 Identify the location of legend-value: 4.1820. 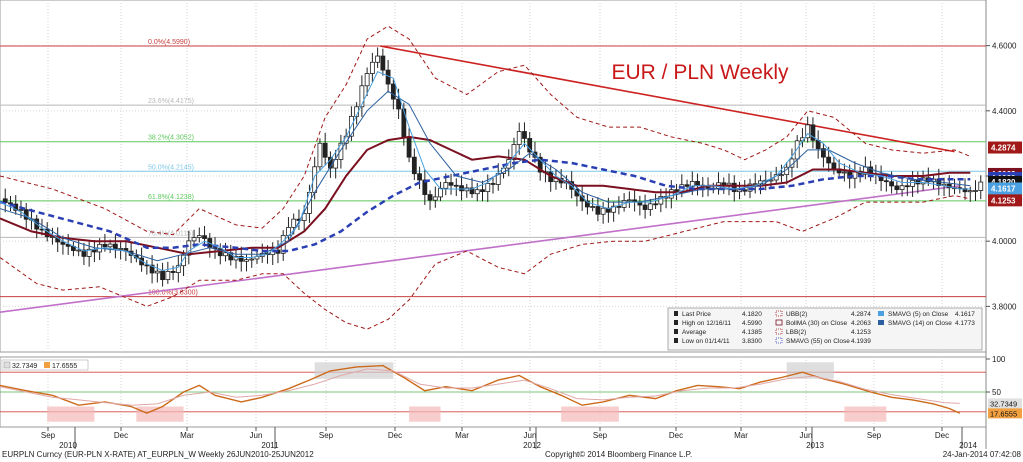
(752, 314).